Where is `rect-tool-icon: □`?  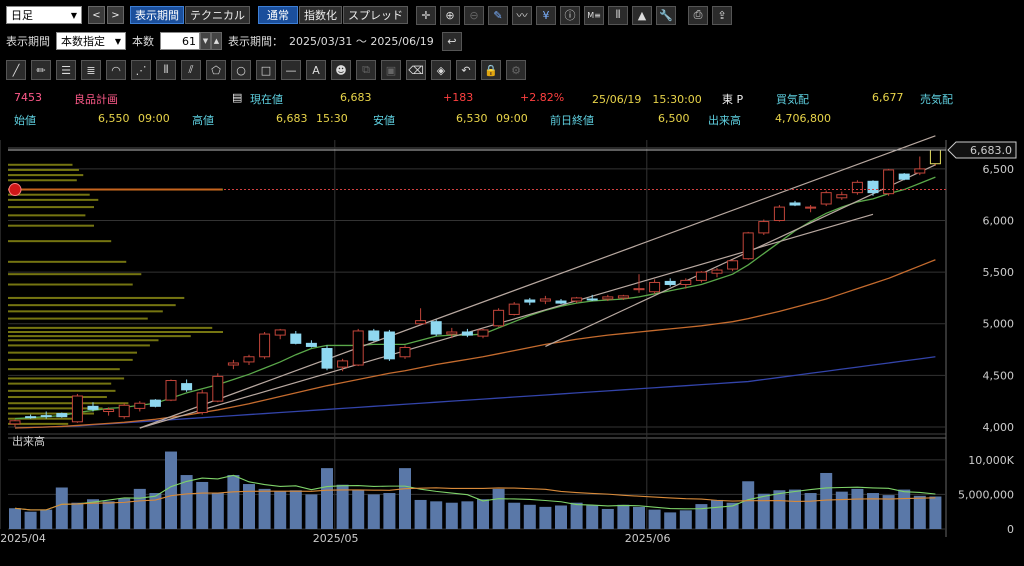 rect-tool-icon: □ is located at coordinates (266, 70).